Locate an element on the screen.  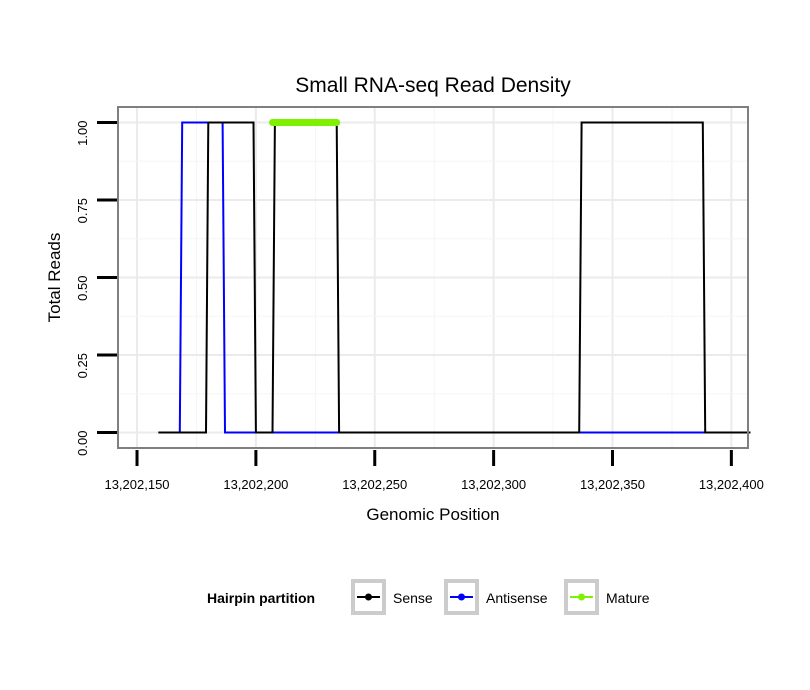
y-axis-title: Total Reads is located at coordinates (54, 278).